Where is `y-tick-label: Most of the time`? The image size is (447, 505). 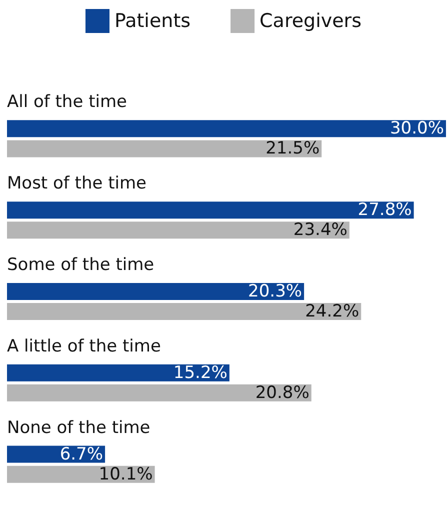 y-tick-label: Most of the time is located at coordinates (76, 184).